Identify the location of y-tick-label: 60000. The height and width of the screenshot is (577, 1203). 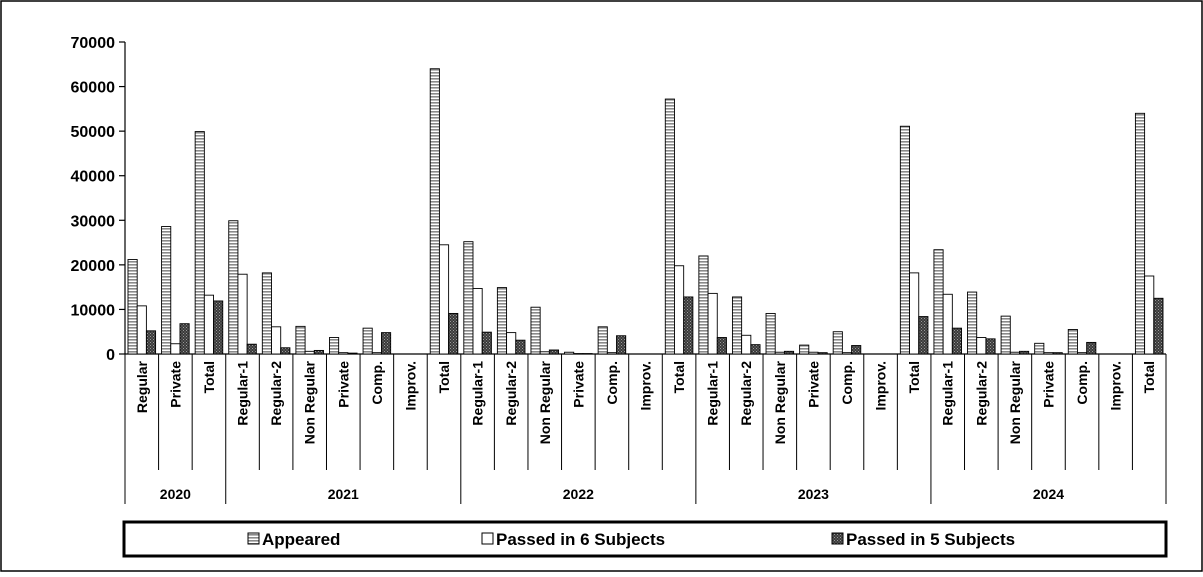
(93, 88).